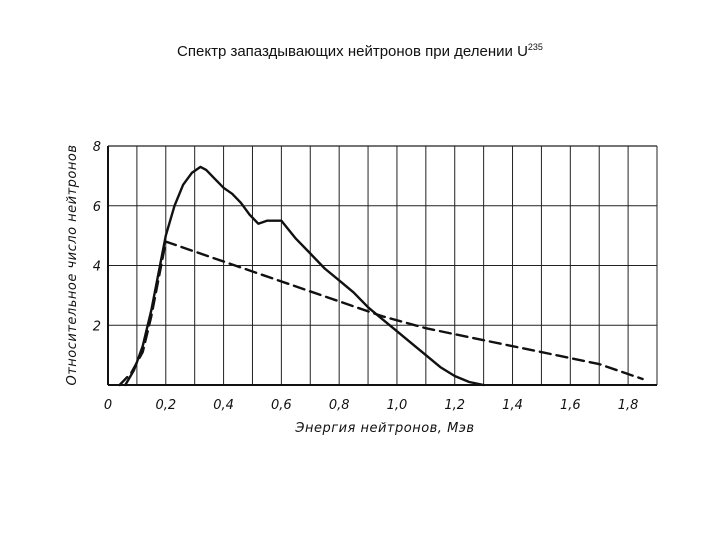  Describe the element at coordinates (97, 326) in the screenshot. I see `y-tick-label: 2` at that location.